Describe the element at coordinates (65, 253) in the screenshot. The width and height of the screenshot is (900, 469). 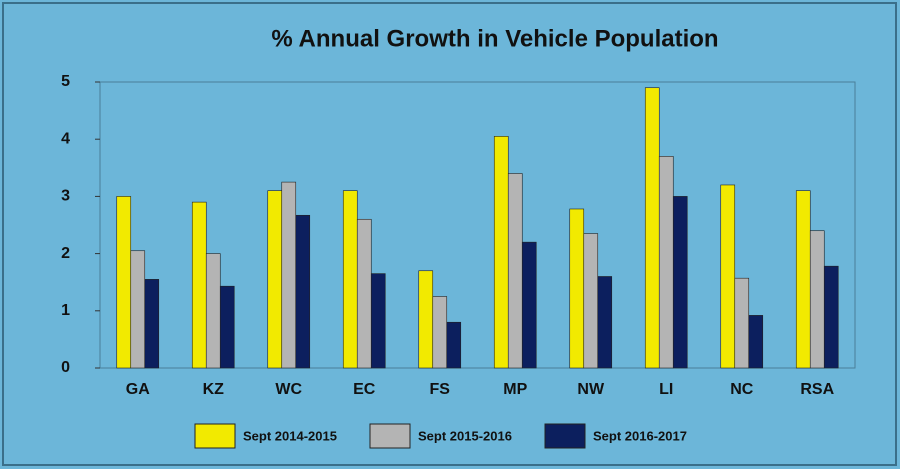
I see `y-tick-label: 2` at that location.